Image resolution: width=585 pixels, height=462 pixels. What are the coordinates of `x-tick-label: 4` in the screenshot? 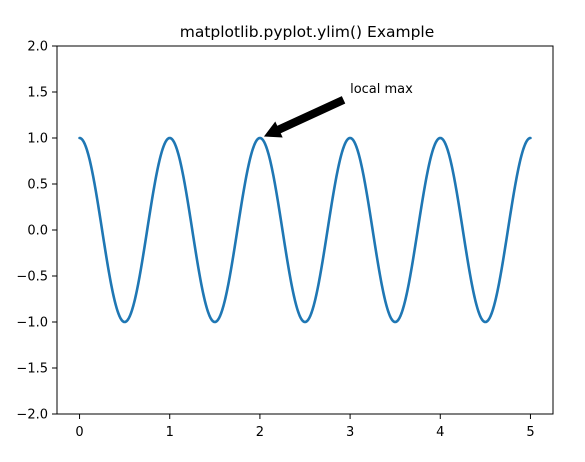 It's located at (440, 432).